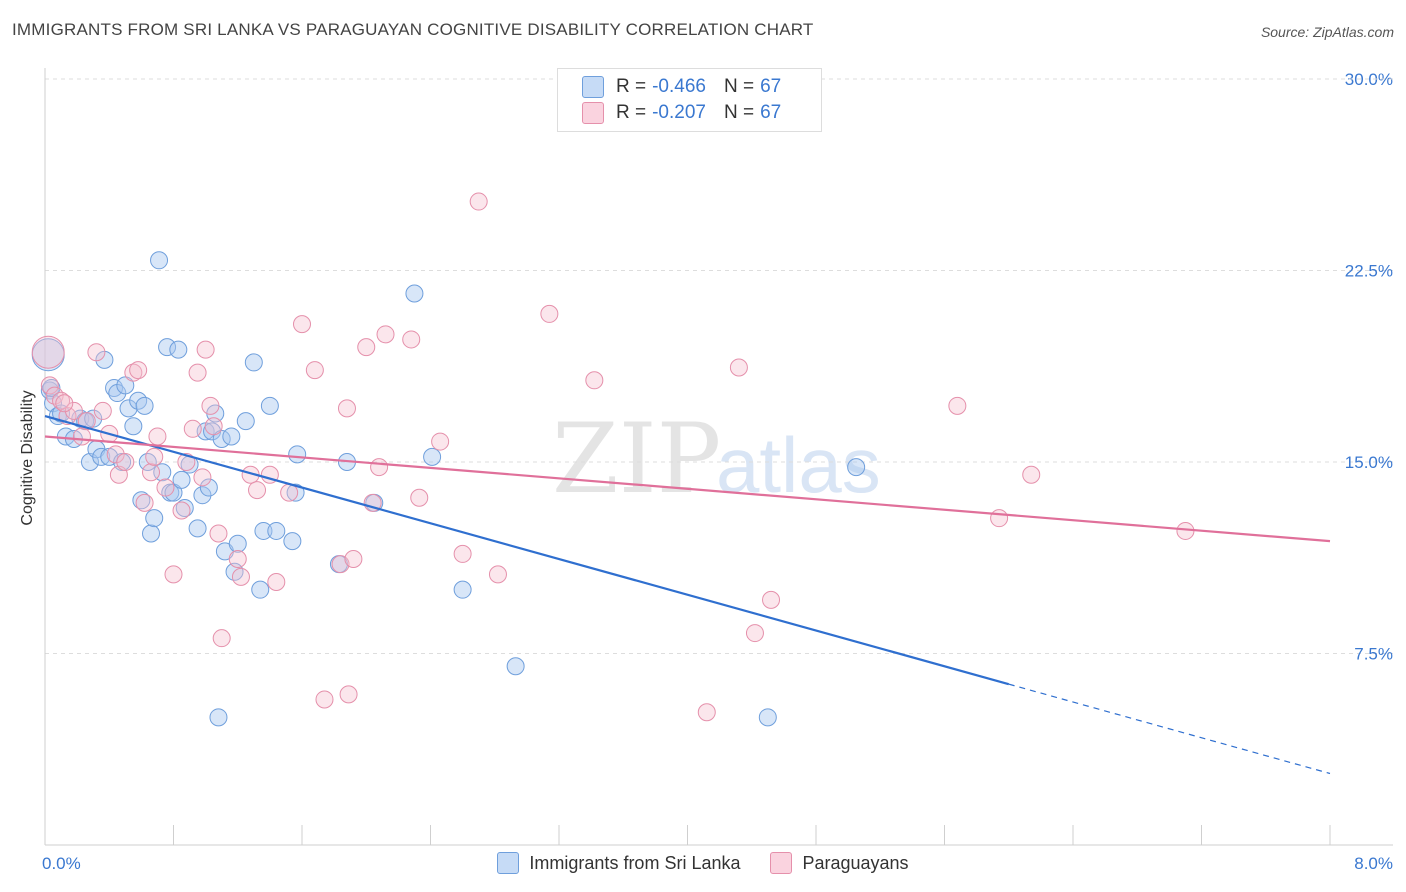 The width and height of the screenshot is (1406, 892). I want to click on y-tick-label: 22.5%, so click(1369, 271).